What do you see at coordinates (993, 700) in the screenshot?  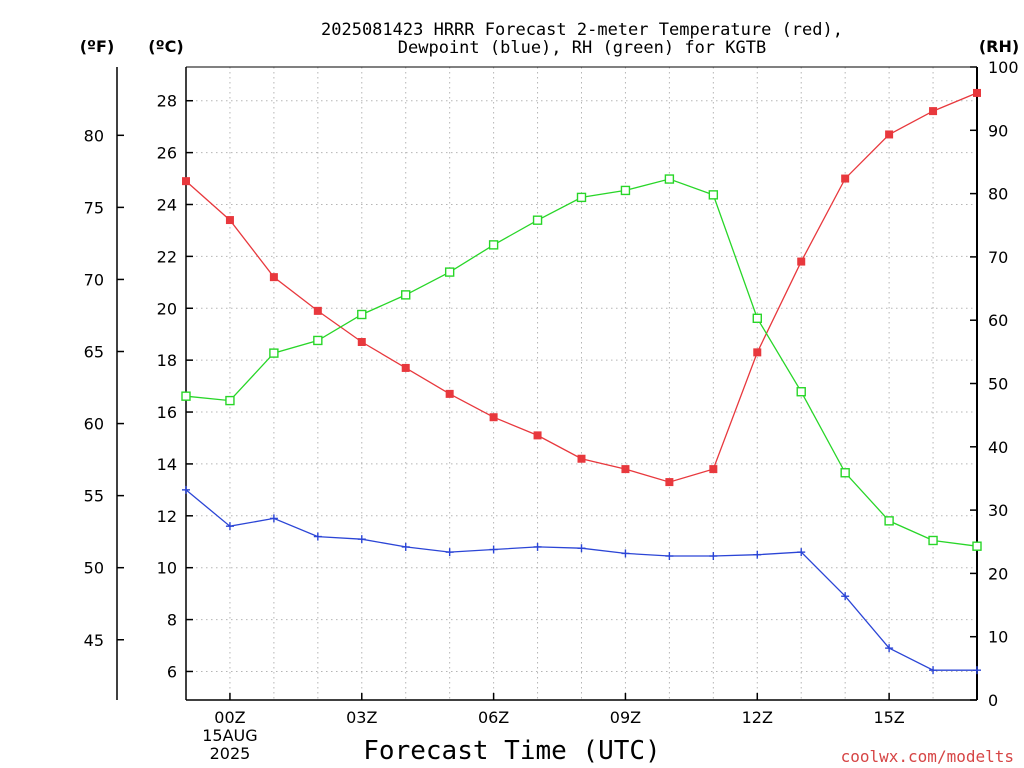 I see `rh-tick-label: 0` at bounding box center [993, 700].